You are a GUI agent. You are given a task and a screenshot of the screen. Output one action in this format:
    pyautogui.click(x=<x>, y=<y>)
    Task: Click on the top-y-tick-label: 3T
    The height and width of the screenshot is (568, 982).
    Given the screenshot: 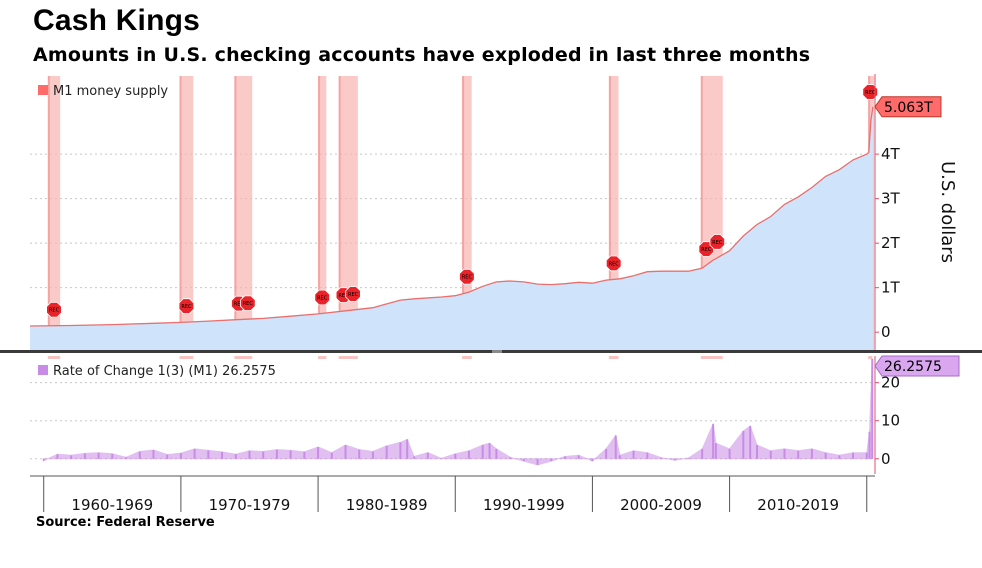 What is the action you would take?
    pyautogui.click(x=891, y=199)
    